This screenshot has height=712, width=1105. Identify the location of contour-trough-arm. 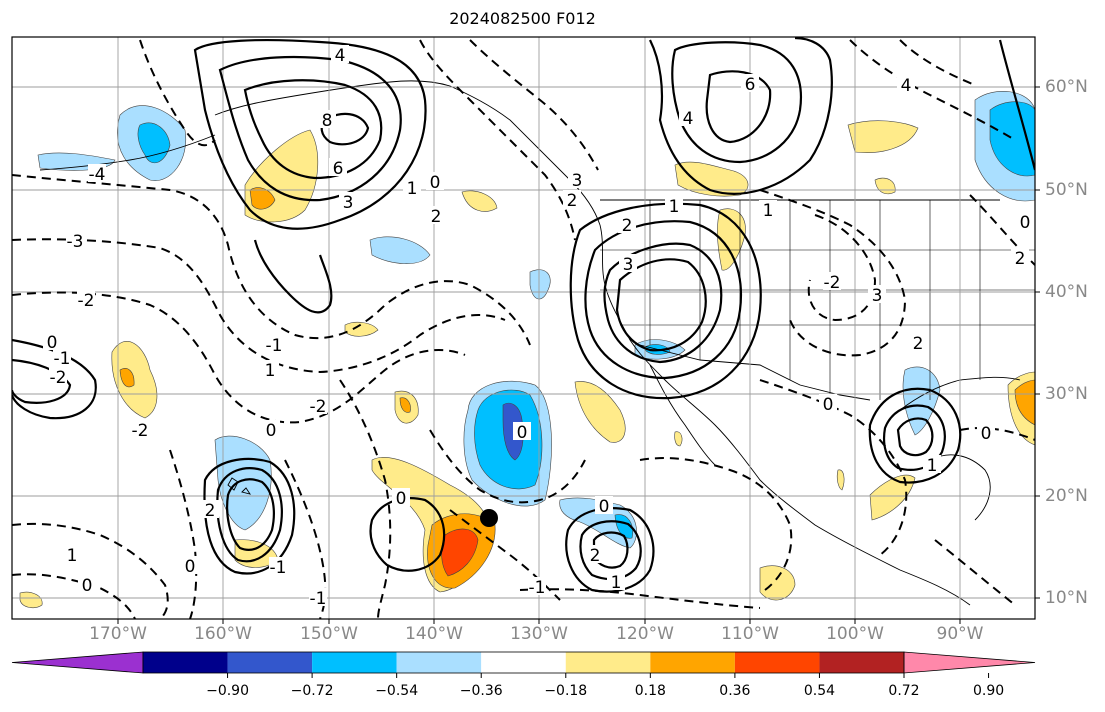
(293, 276).